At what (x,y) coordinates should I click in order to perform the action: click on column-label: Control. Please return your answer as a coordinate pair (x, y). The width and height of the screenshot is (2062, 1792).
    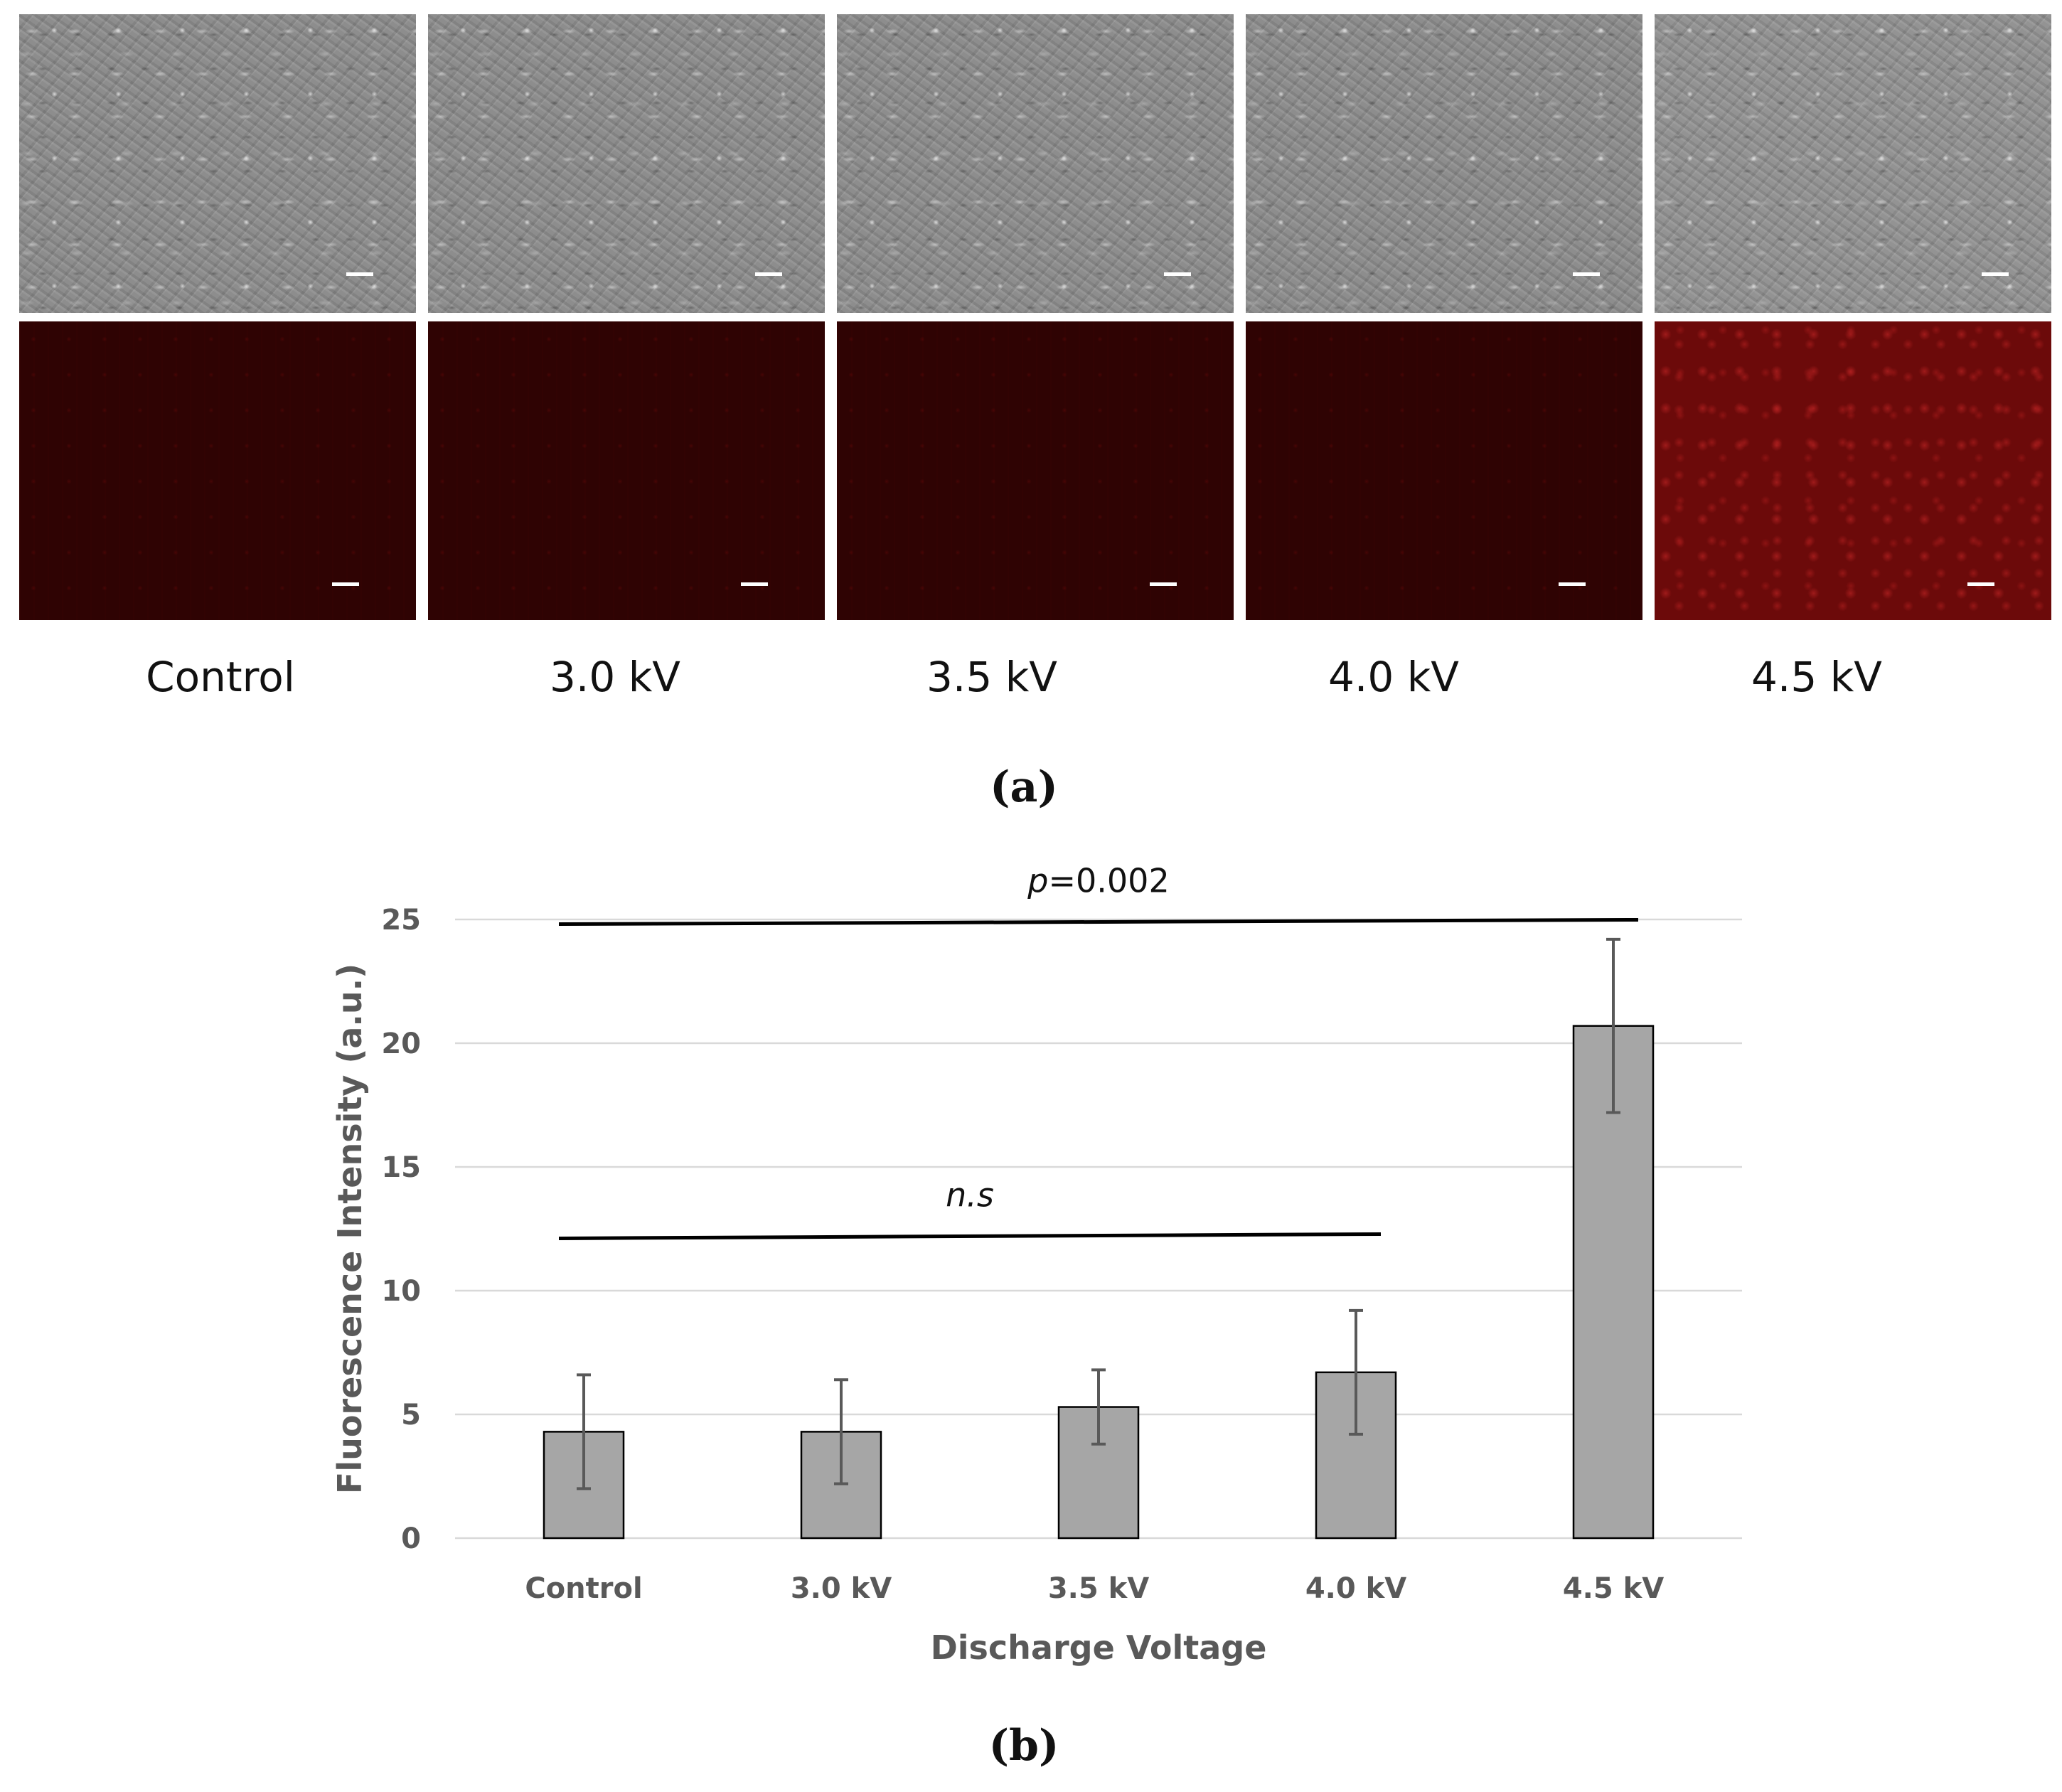
    Looking at the image, I should click on (220, 677).